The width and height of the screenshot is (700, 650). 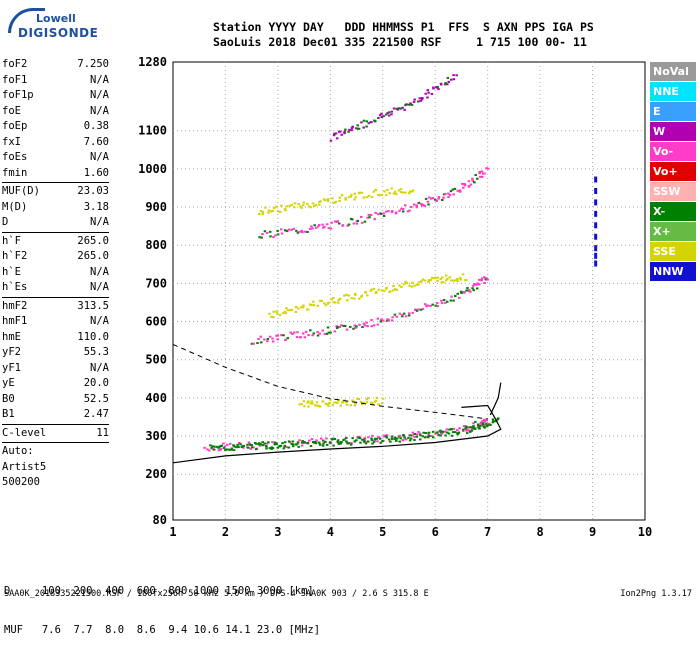 I want to click on param-row: h`F 265.0, so click(x=55, y=242).